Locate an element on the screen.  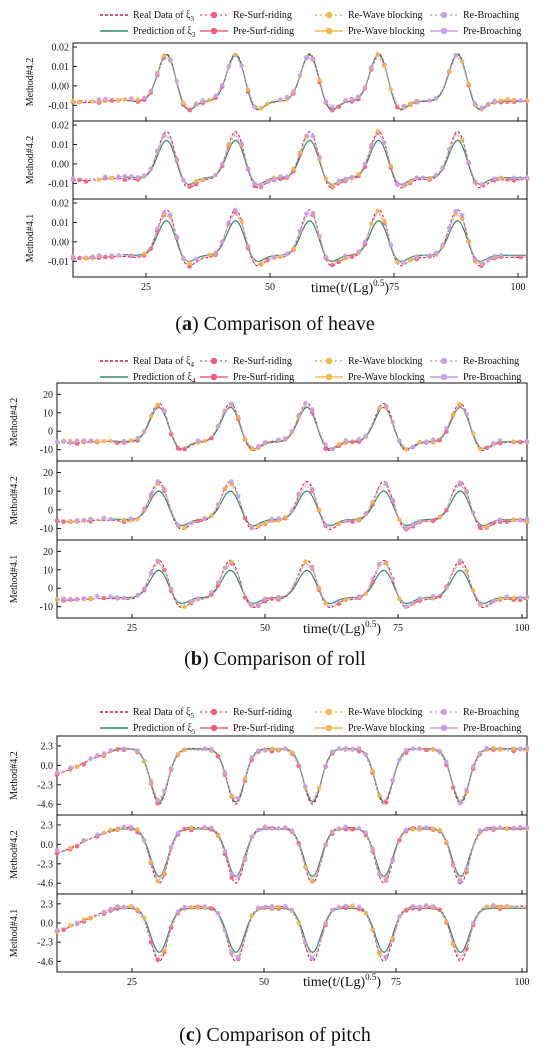
legend-pre-wave-blocking: Pre-Wave blocking is located at coordinates (386, 377).